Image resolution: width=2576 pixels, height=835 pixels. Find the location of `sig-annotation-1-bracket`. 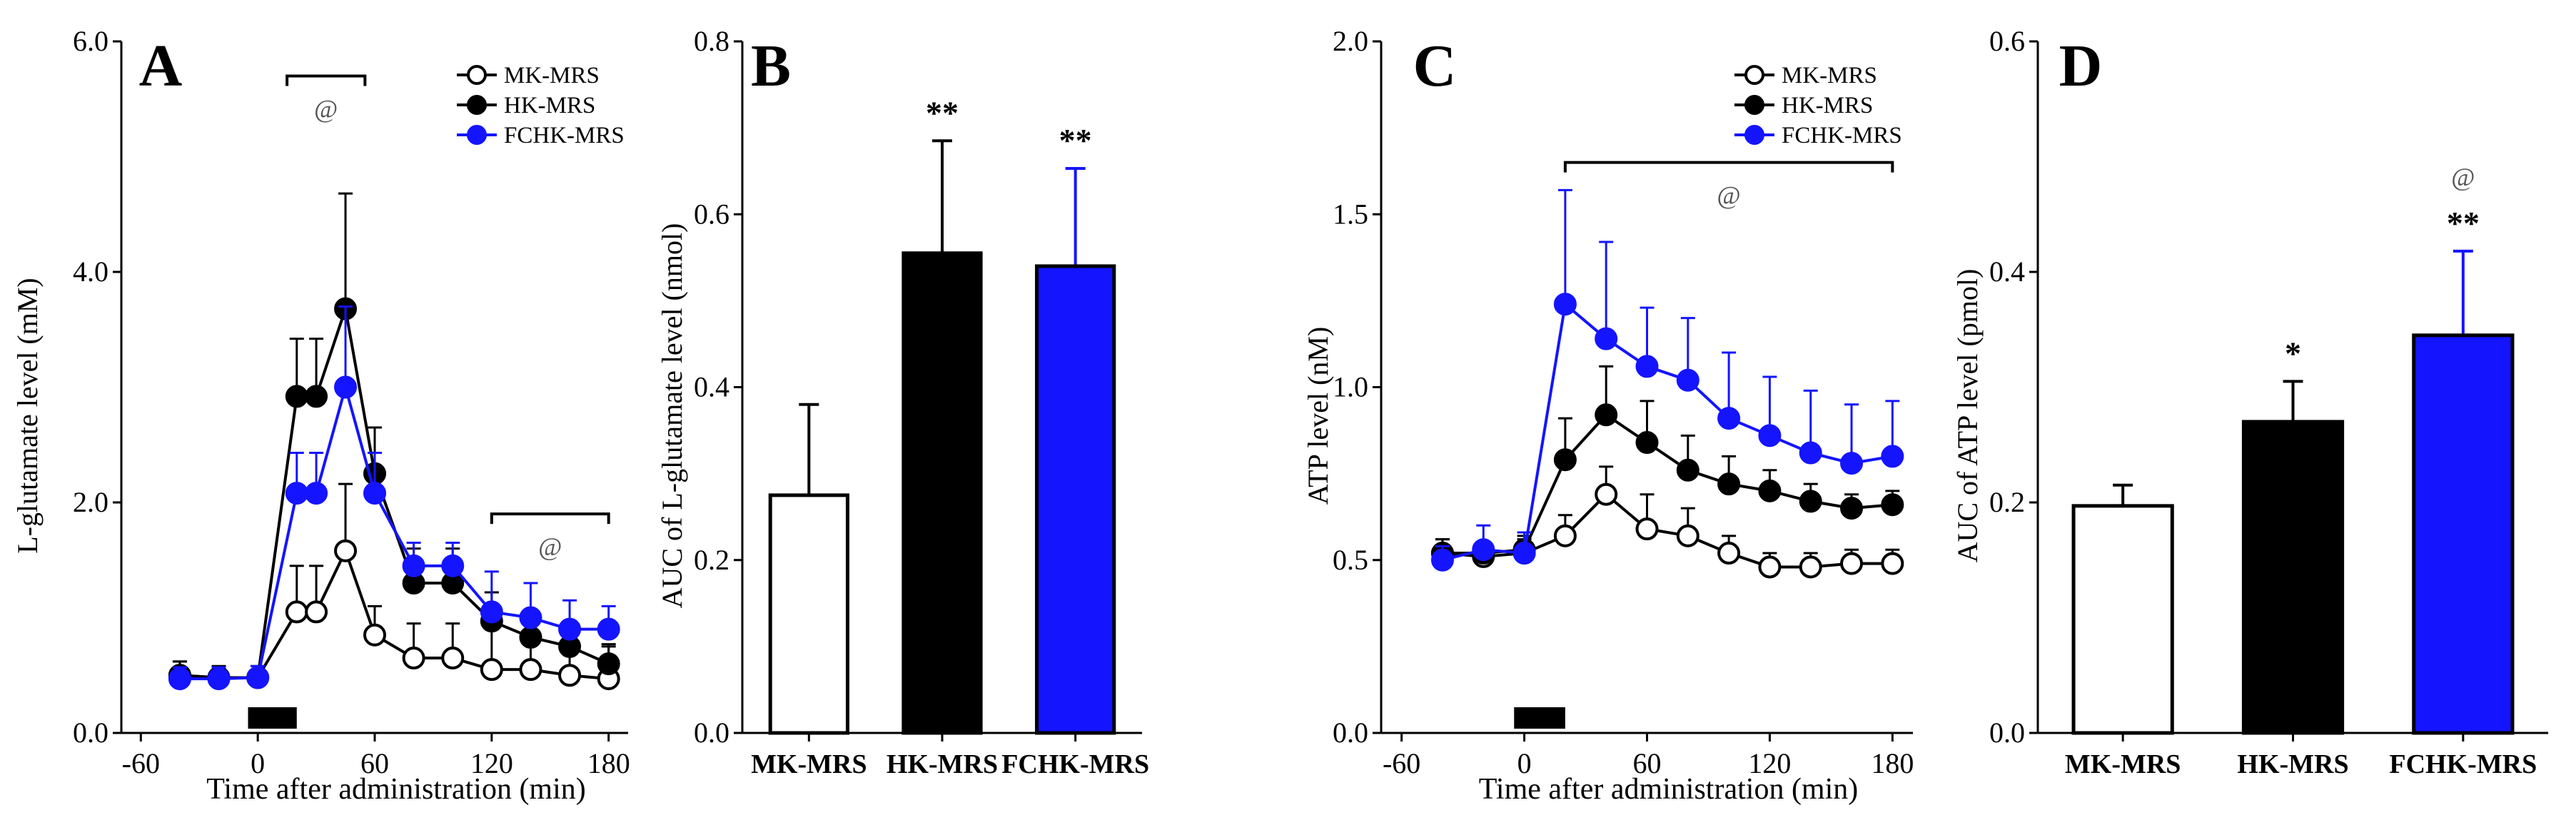

sig-annotation-1-bracket is located at coordinates (550, 518).